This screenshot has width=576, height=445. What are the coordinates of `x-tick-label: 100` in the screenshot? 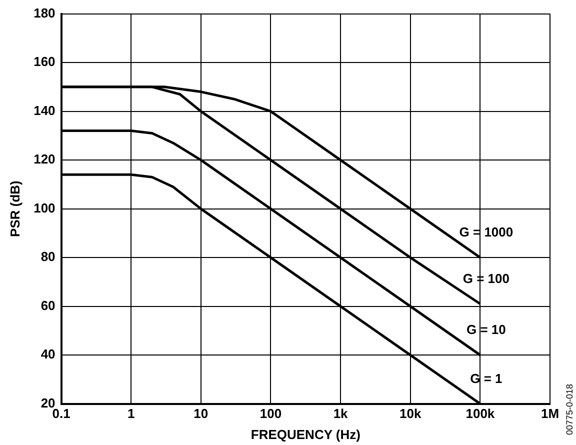 It's located at (271, 414).